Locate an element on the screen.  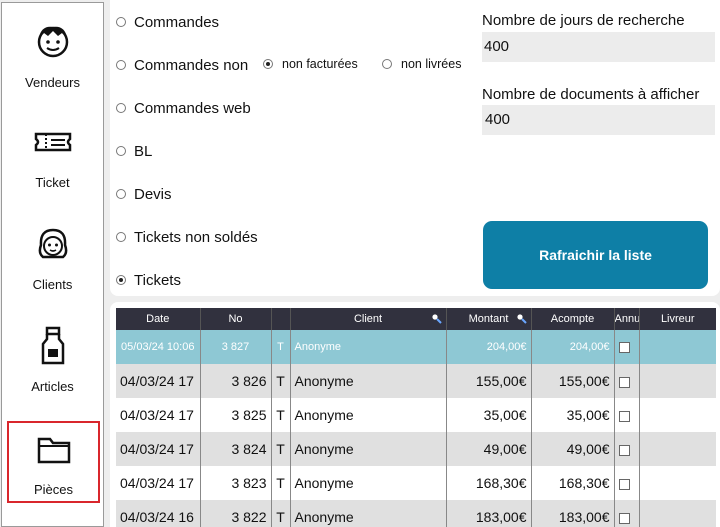
radio-label: Commandes is located at coordinates (177, 22).